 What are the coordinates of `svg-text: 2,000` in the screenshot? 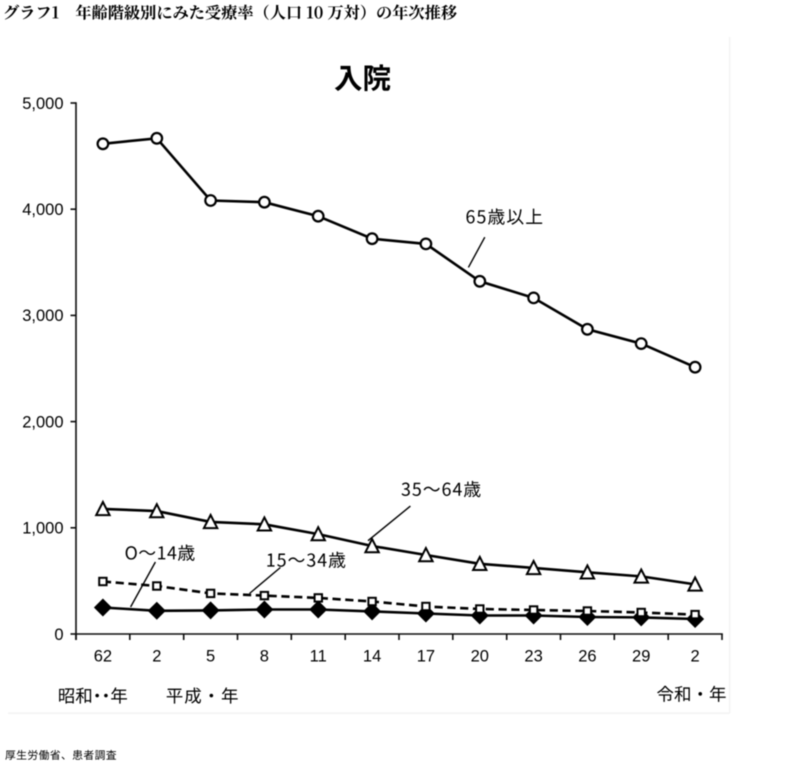 It's located at (42, 422).